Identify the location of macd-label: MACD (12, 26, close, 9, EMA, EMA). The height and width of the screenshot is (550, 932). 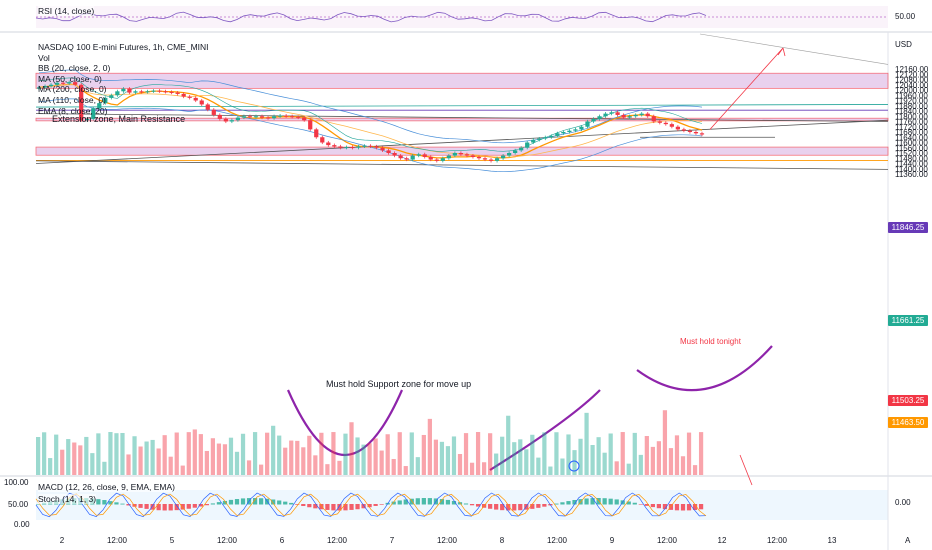
(106, 487).